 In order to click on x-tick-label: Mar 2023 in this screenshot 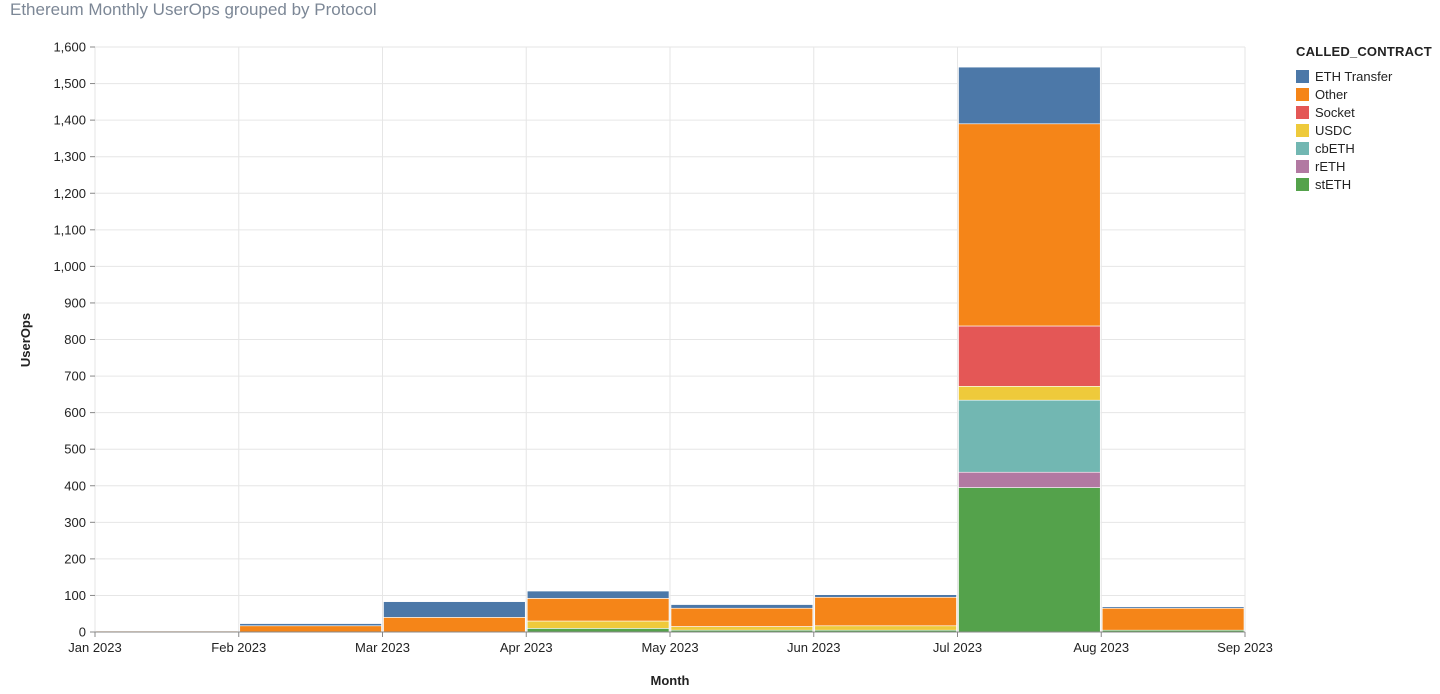, I will do `click(382, 647)`.